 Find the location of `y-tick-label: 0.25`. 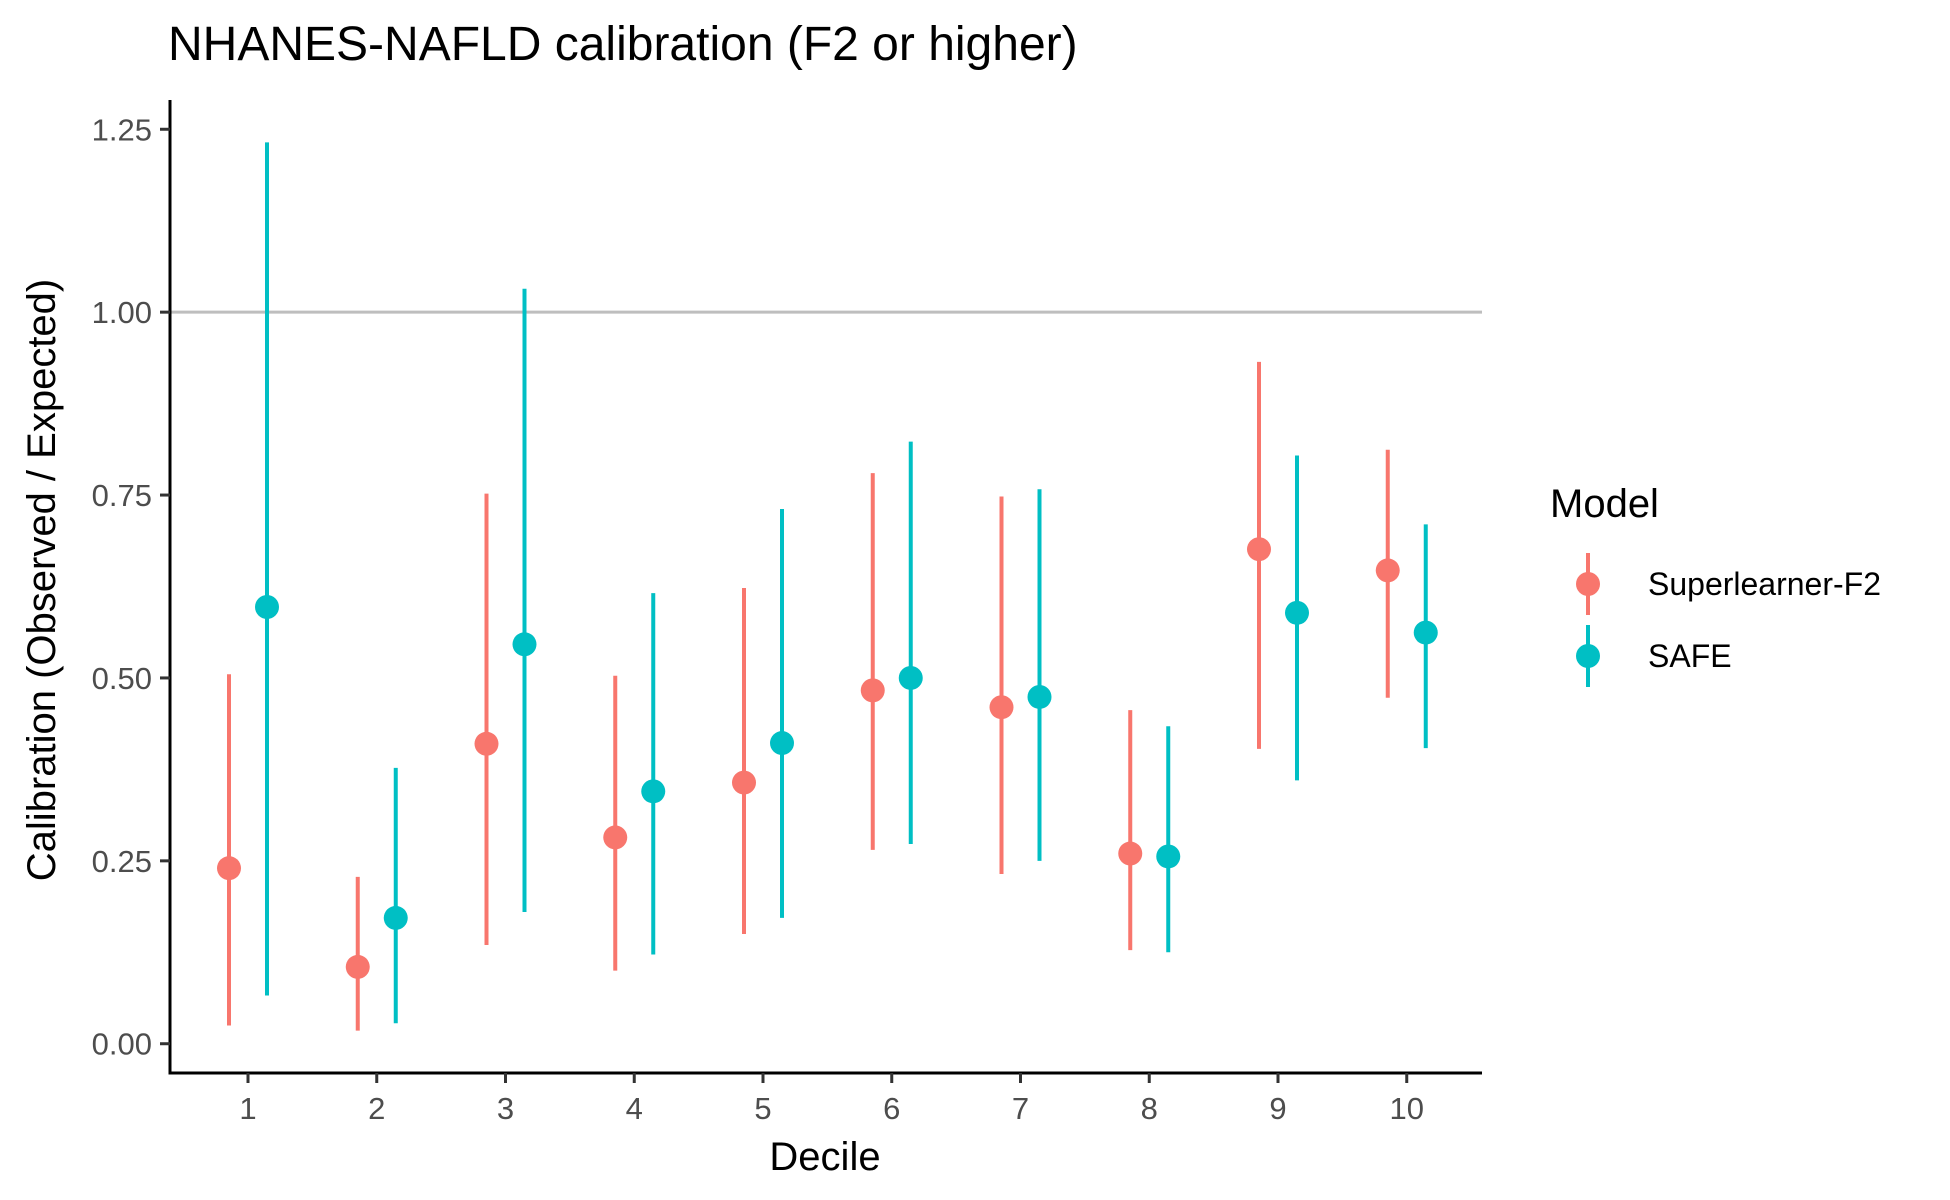

y-tick-label: 0.25 is located at coordinates (122, 861).